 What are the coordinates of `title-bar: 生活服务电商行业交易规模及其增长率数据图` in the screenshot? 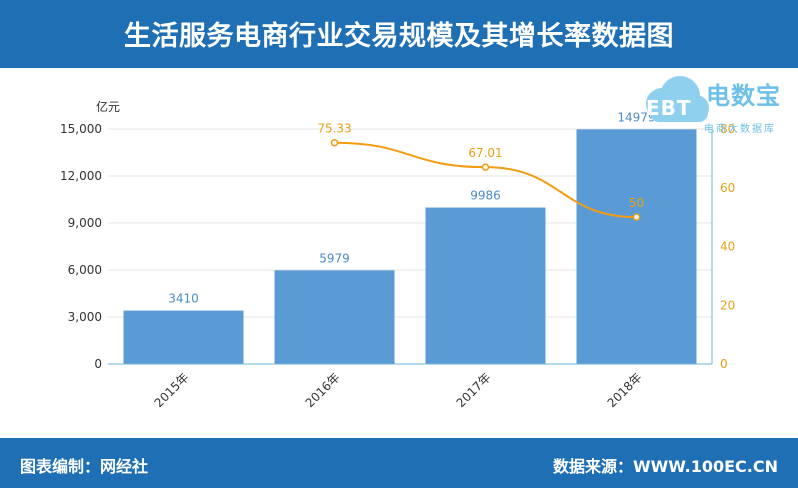 It's located at (399, 34).